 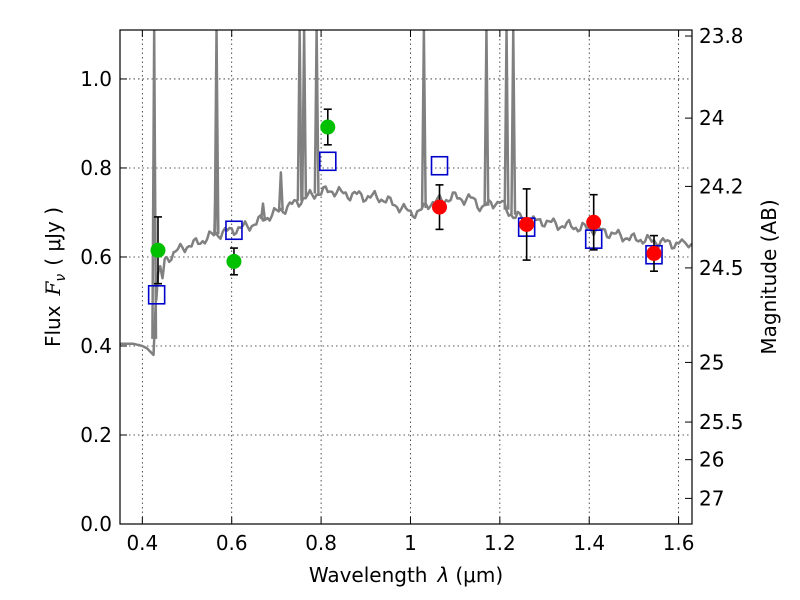 I want to click on y-tick-label: 0.8, so click(x=96, y=168).